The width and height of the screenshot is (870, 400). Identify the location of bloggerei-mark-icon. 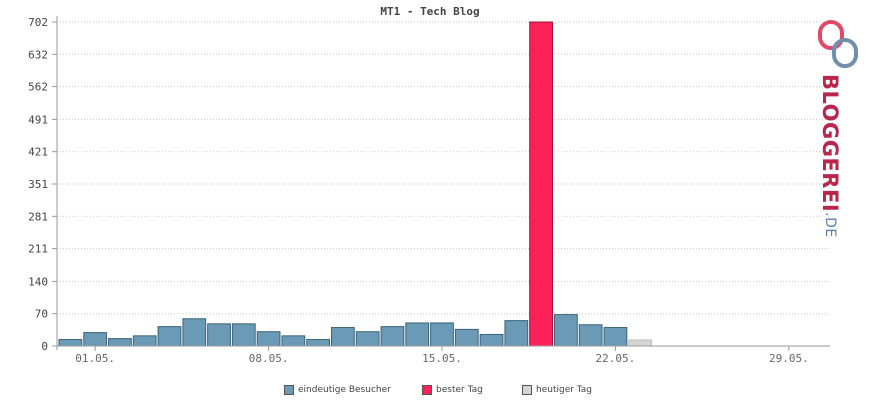
(838, 44).